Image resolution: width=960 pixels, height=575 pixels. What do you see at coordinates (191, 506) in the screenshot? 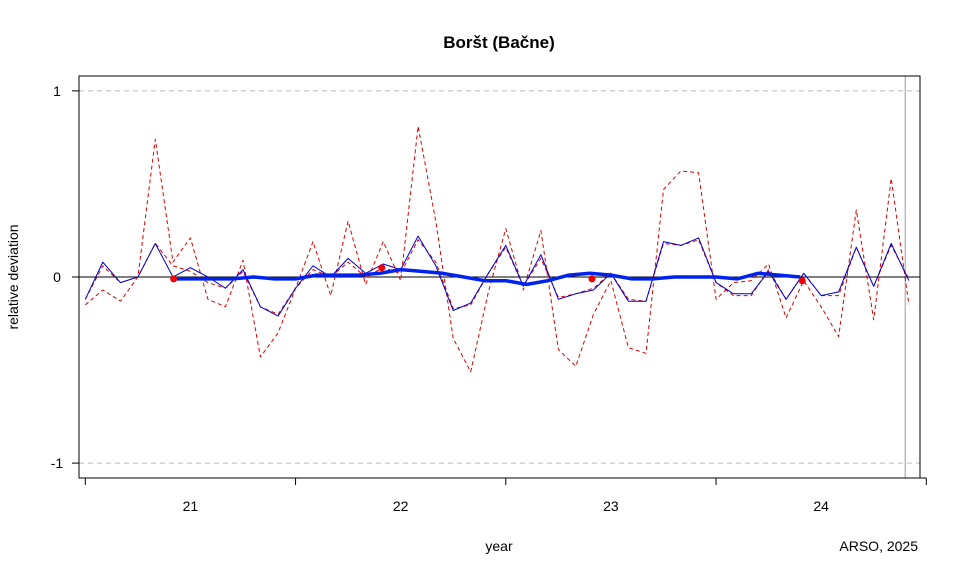
I see `x-tick-label-0: 21` at bounding box center [191, 506].